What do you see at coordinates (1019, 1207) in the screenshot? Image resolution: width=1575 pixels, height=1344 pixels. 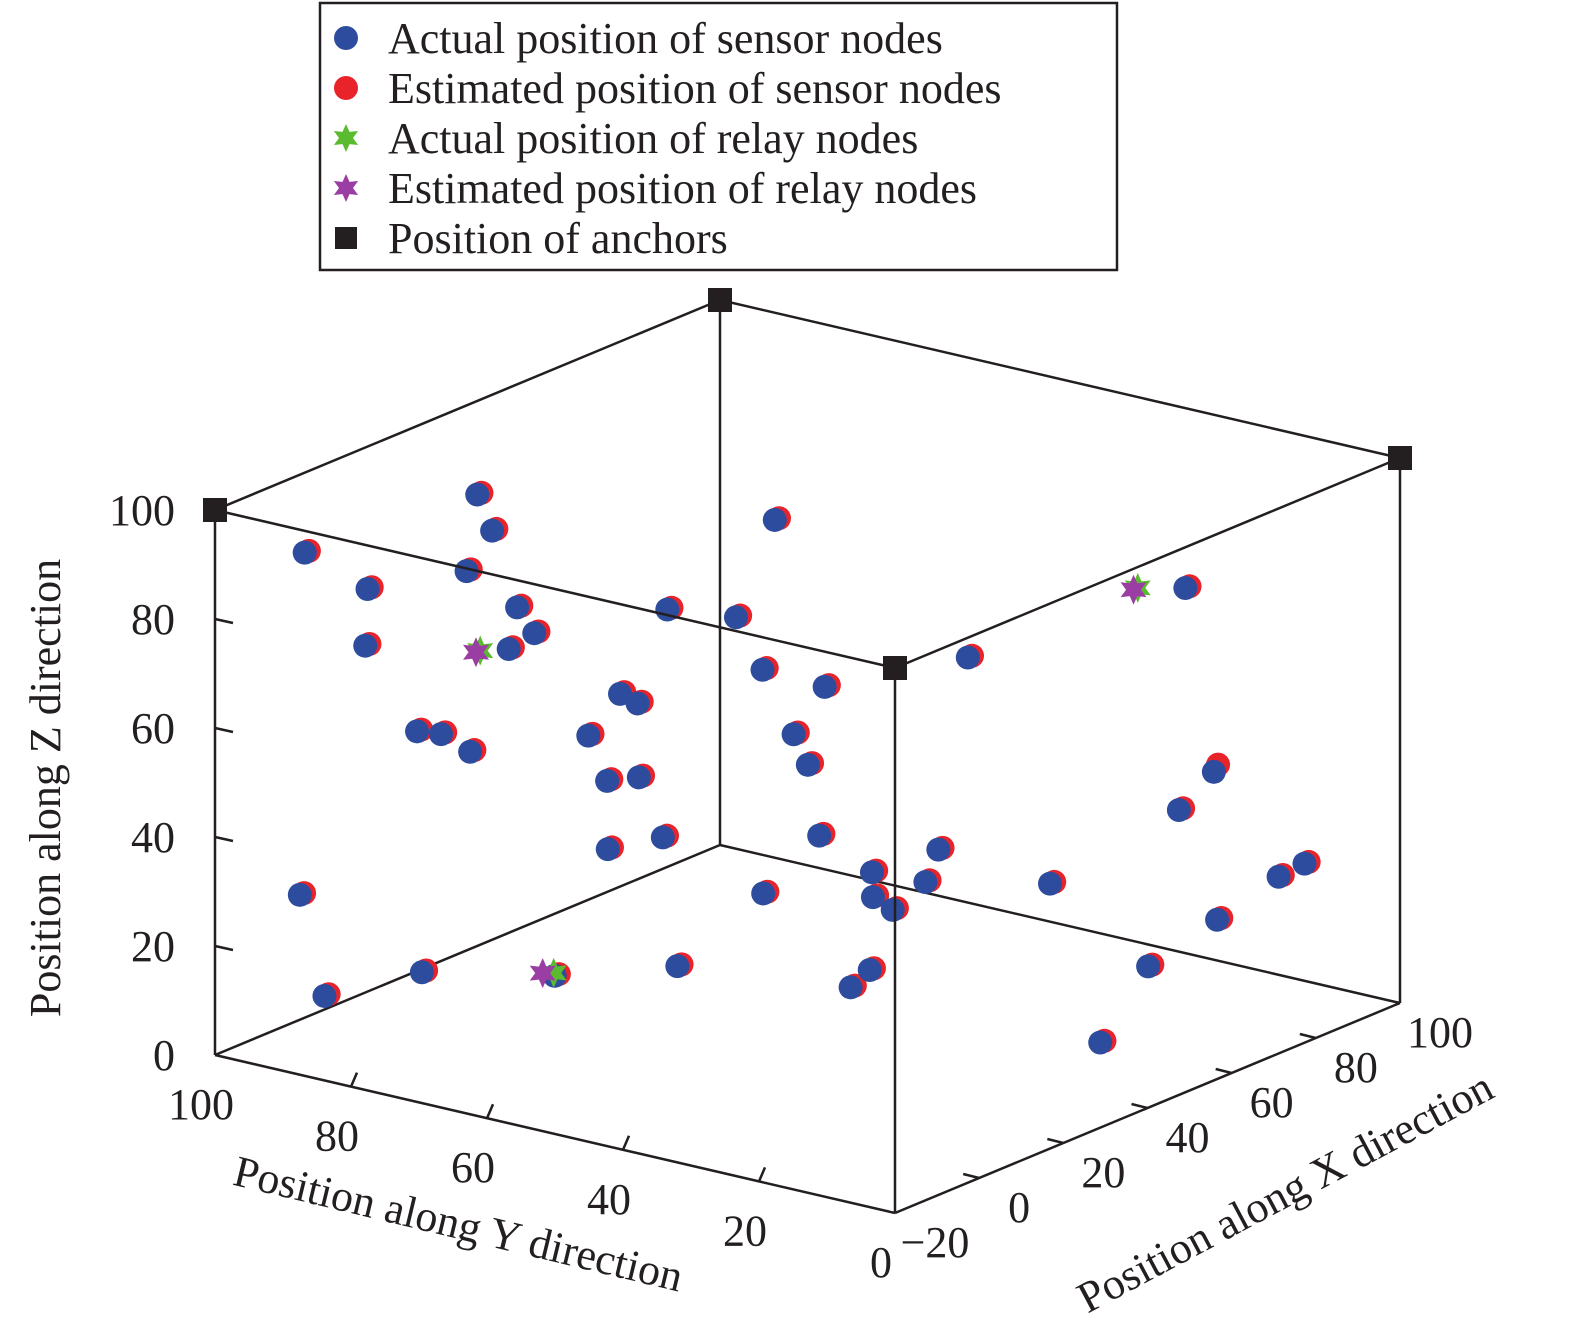 I see `x-tick-label: 0` at bounding box center [1019, 1207].